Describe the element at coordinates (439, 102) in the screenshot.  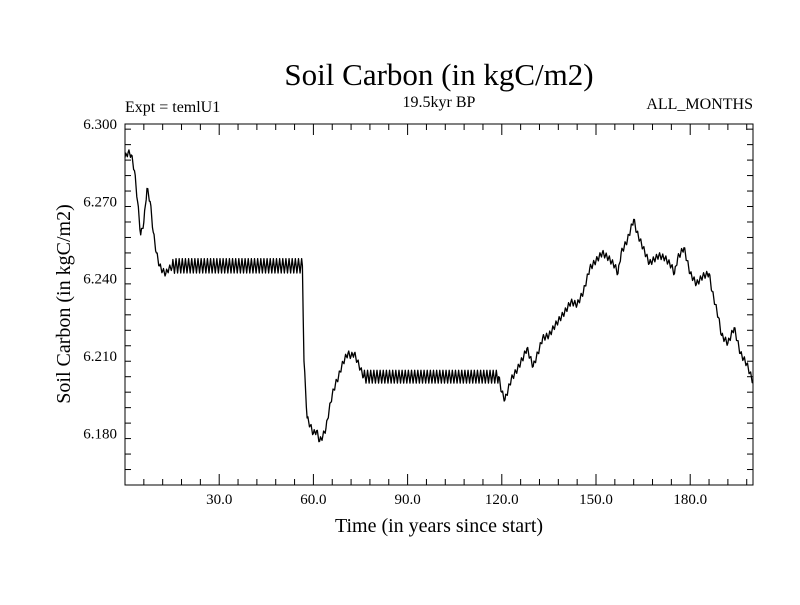
I see `chart-subtitle-center: 19.5kyr BP` at that location.